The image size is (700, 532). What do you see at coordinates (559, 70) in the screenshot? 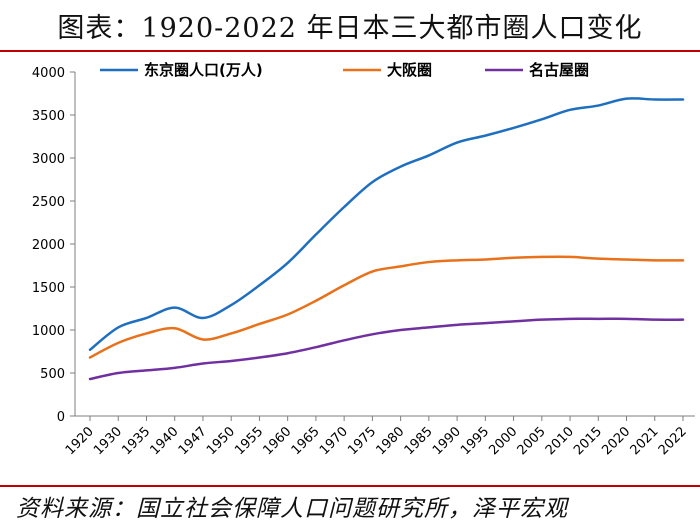
I see `legend-label-3: 名古屋圈` at bounding box center [559, 70].